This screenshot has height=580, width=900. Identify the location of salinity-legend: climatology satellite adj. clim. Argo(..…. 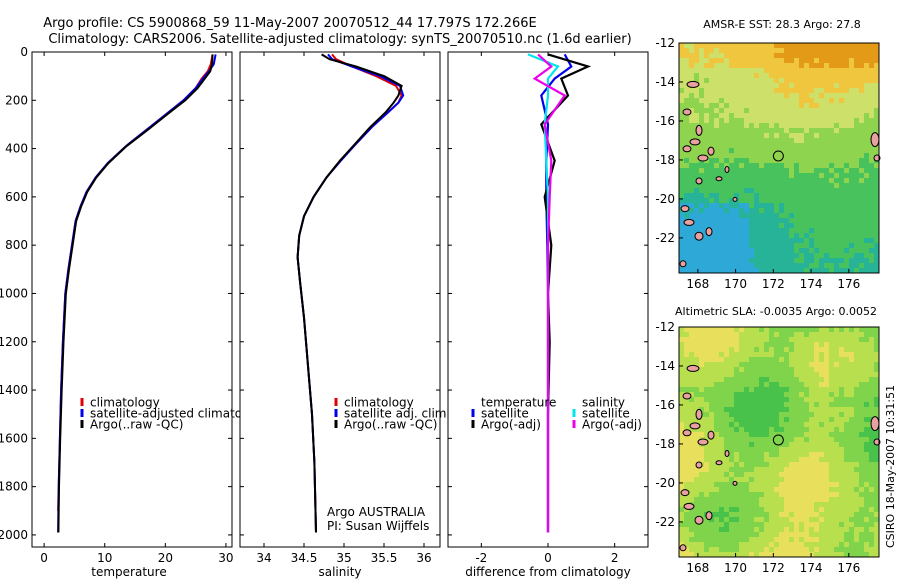
(392, 414).